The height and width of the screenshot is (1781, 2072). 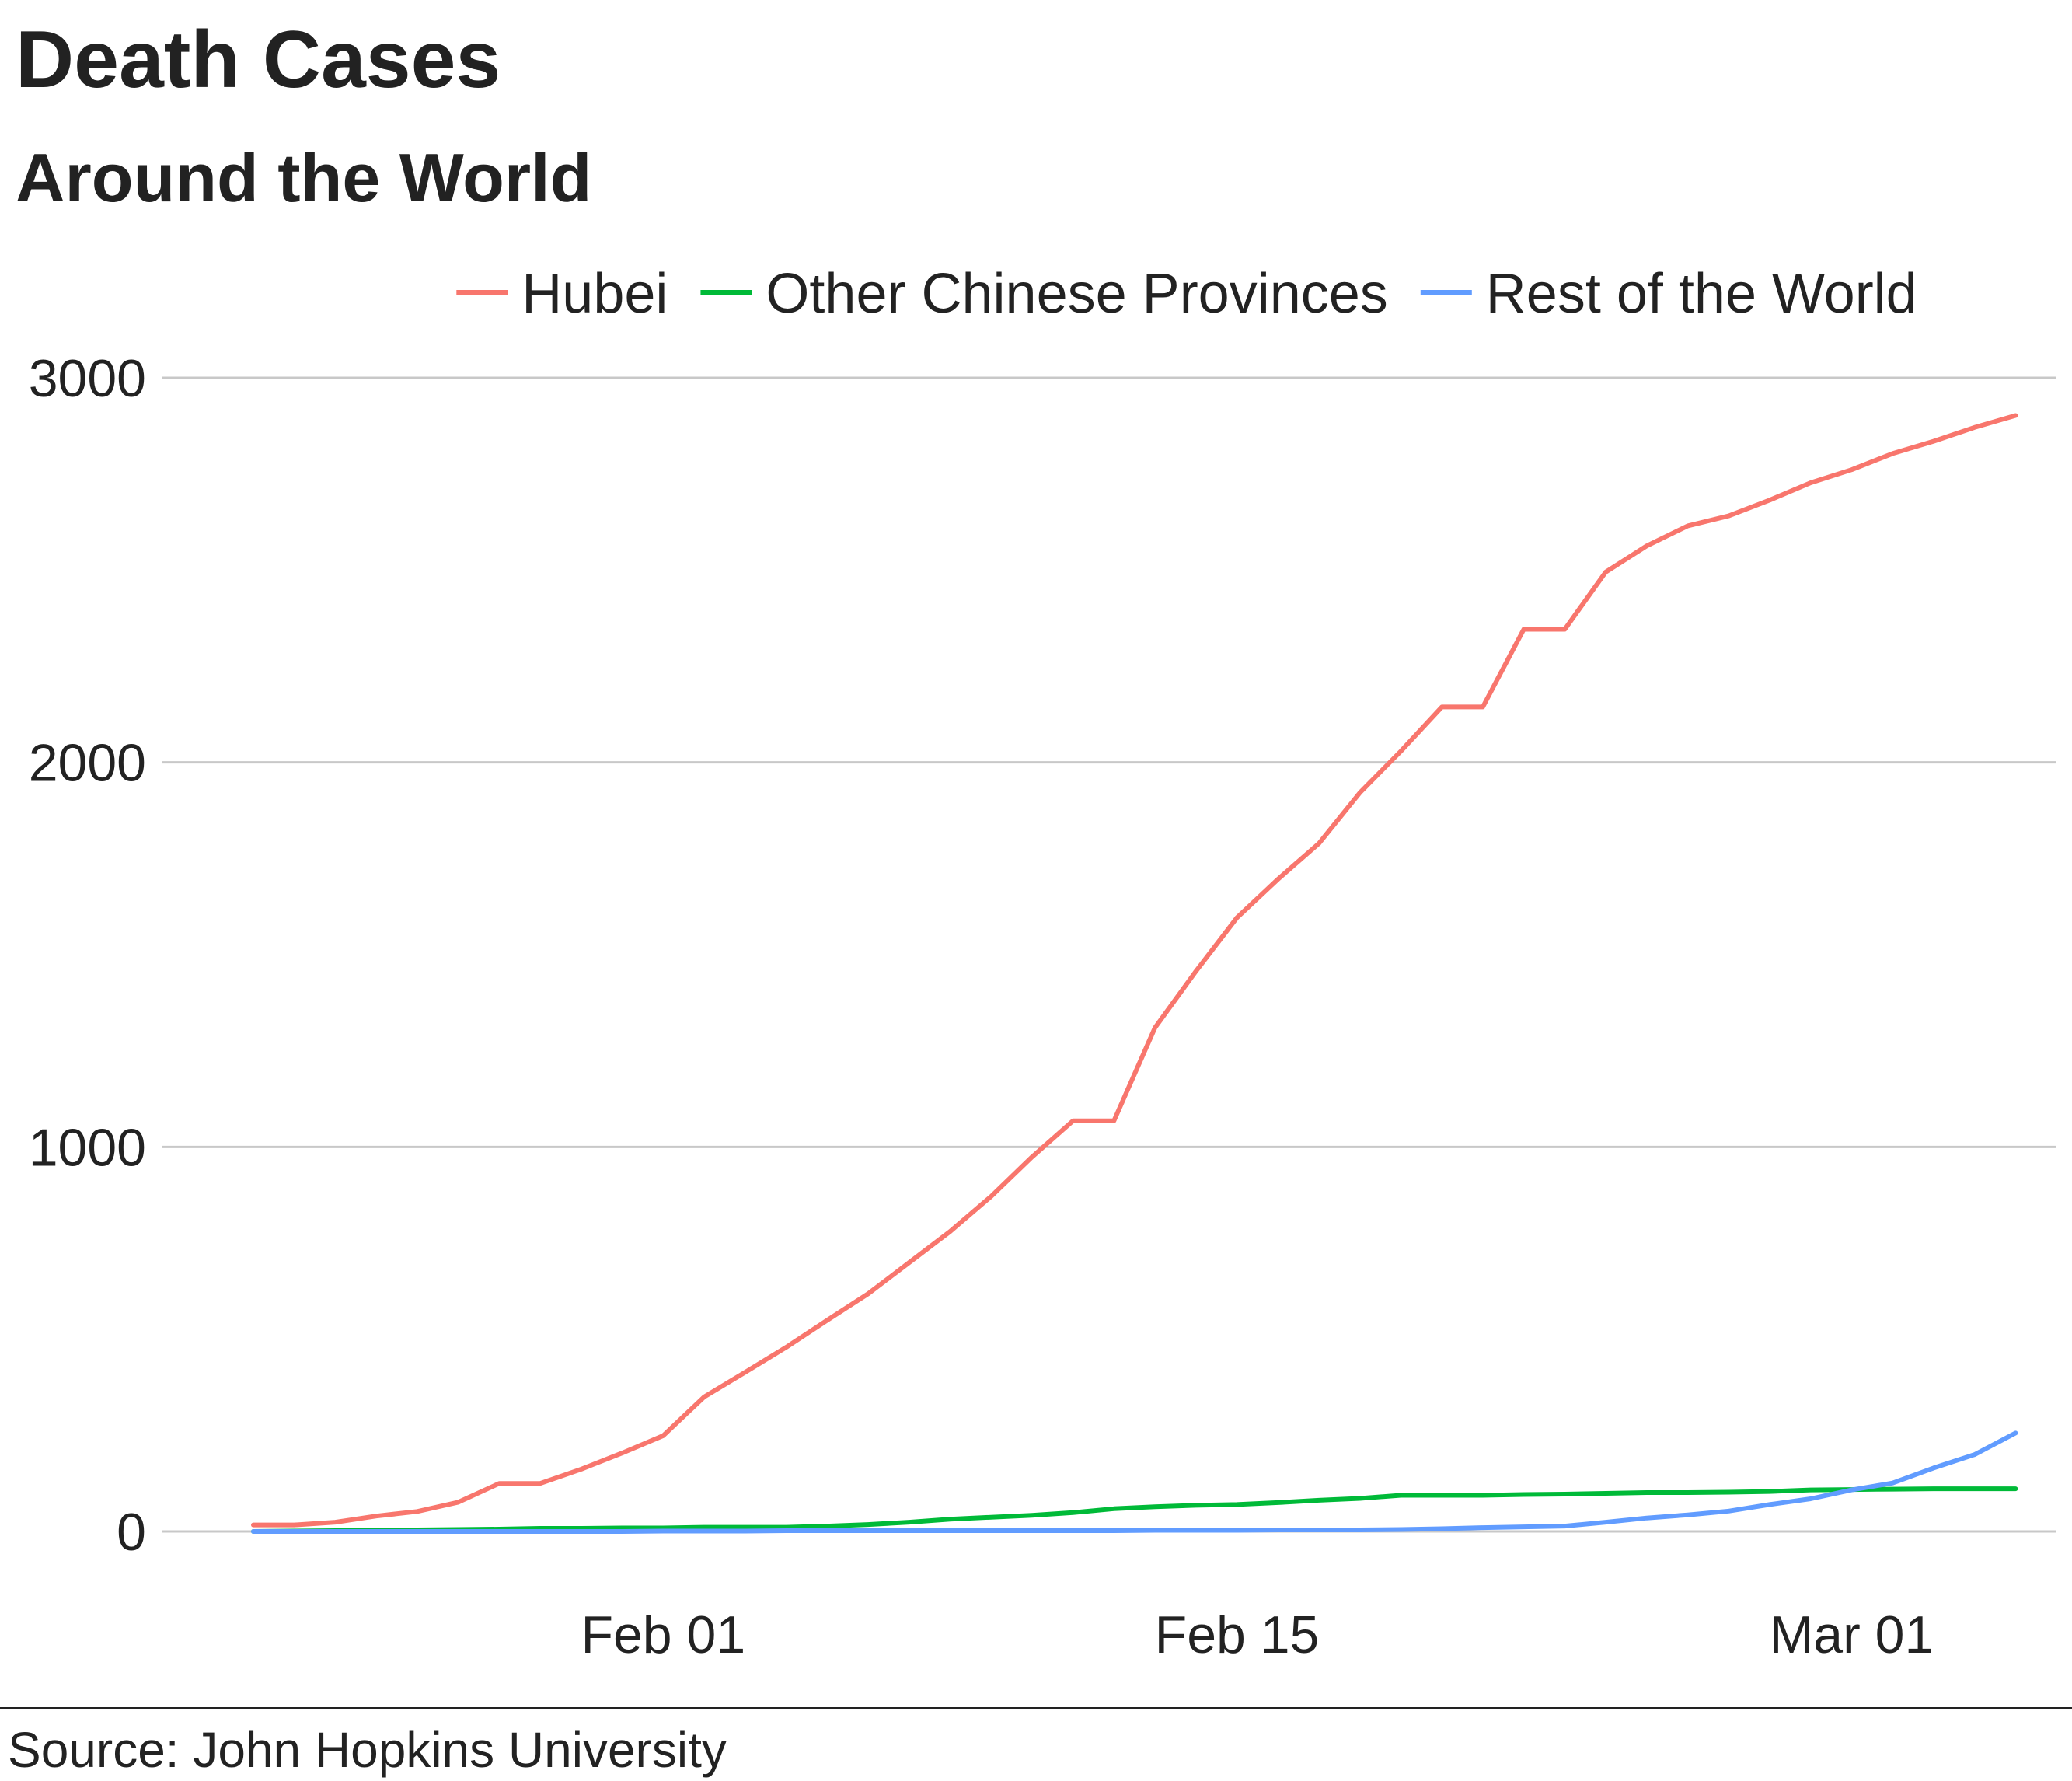 What do you see at coordinates (663, 1634) in the screenshot?
I see `x-tick-label-feb-01: Feb 01` at bounding box center [663, 1634].